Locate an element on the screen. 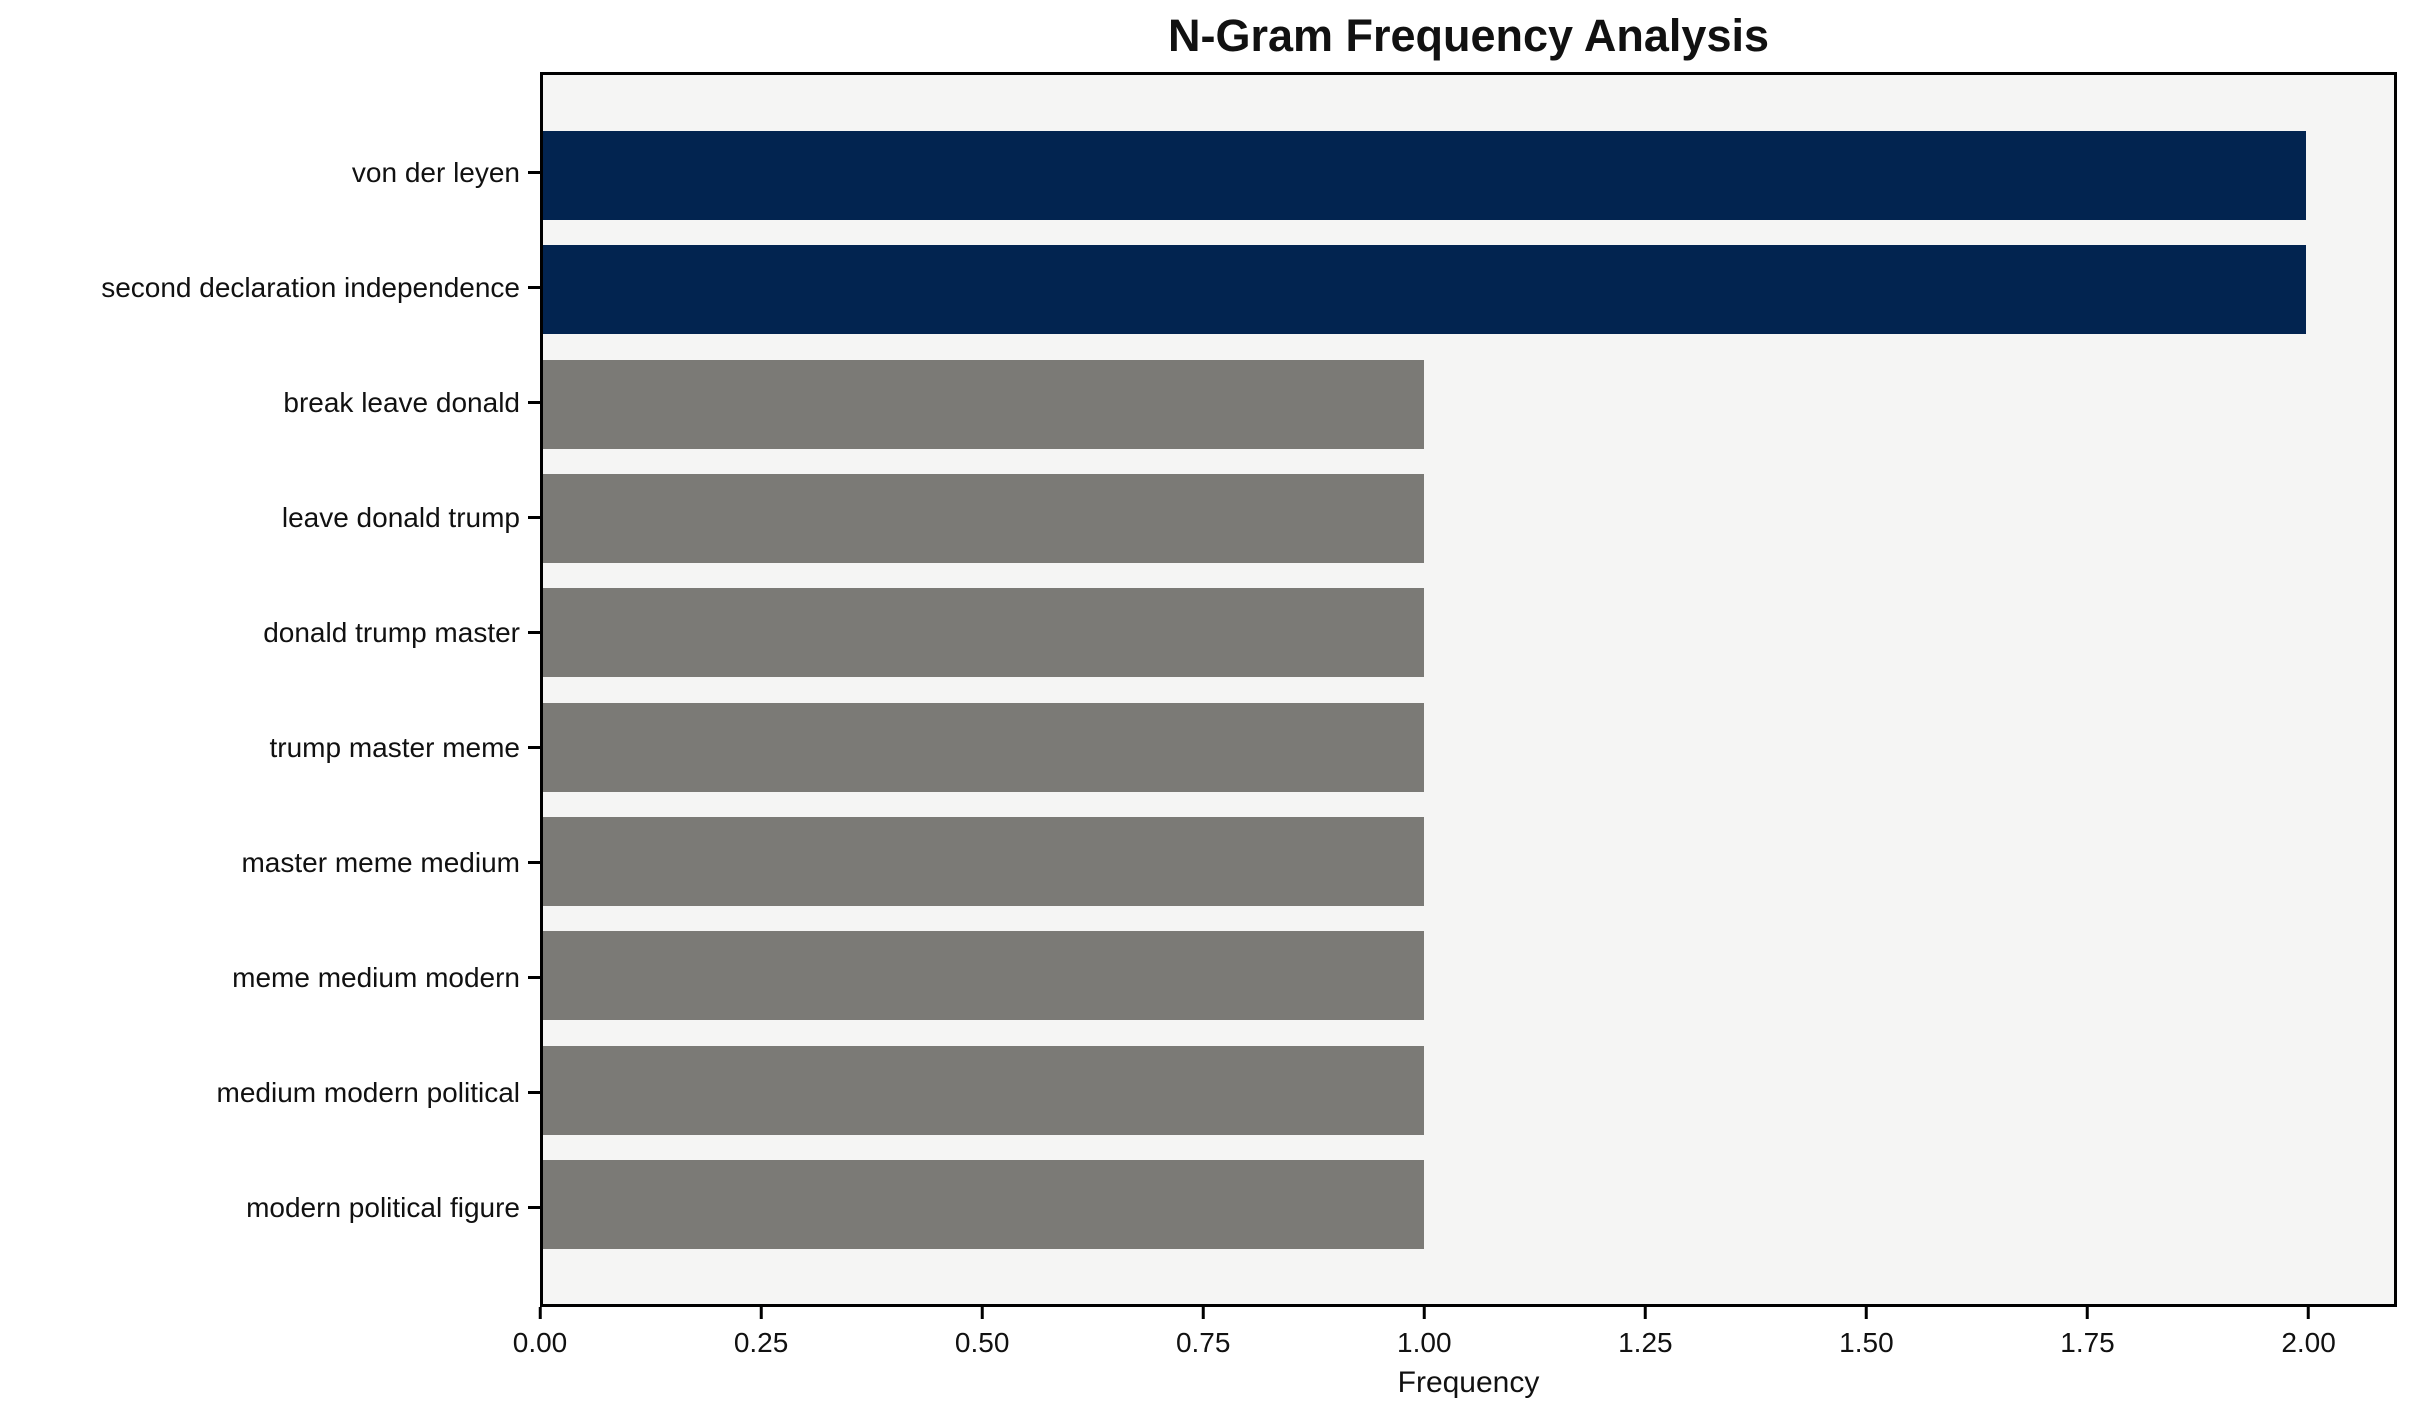  x-tick: 1.00 is located at coordinates (1424, 1333).